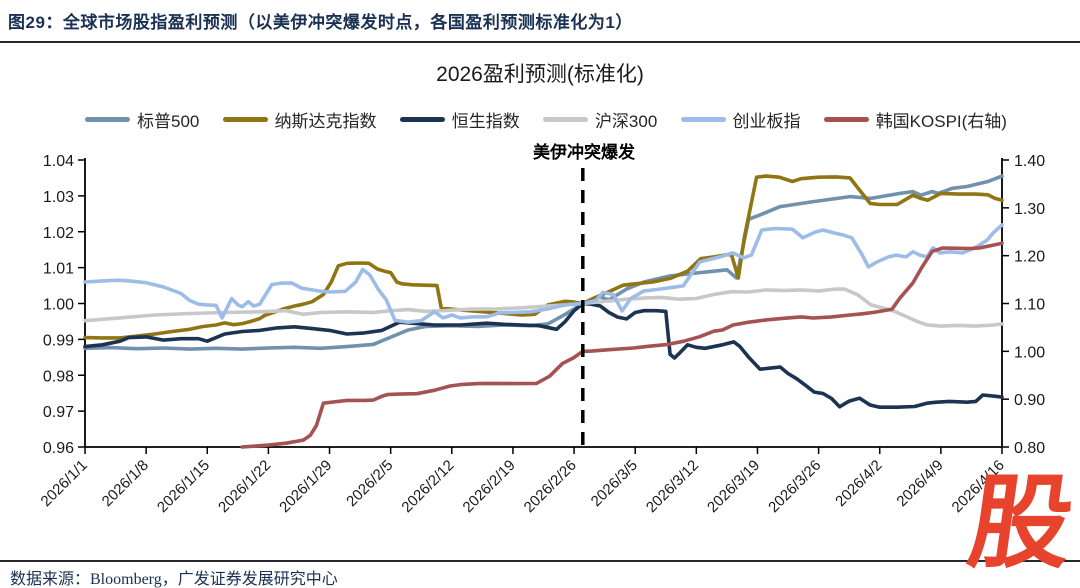  I want to click on legend-label: 标普500, so click(168, 121).